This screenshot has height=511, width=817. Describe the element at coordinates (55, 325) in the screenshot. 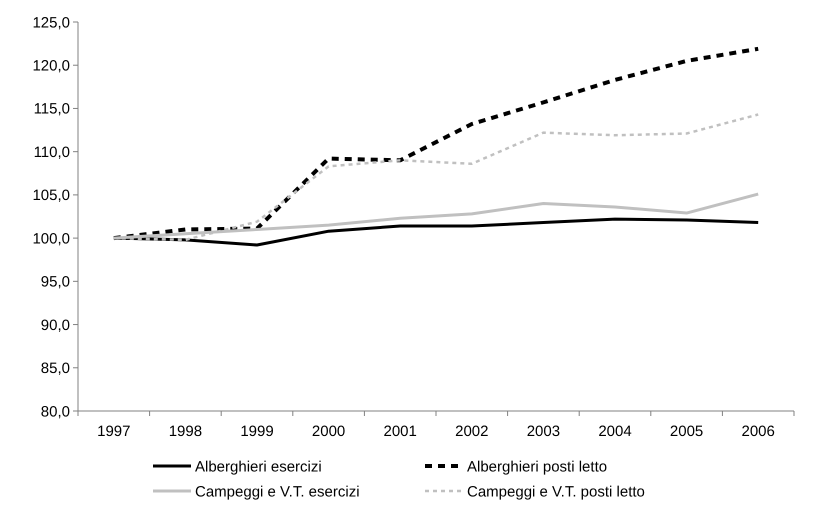

I see `y-tick-label: 90,0` at that location.